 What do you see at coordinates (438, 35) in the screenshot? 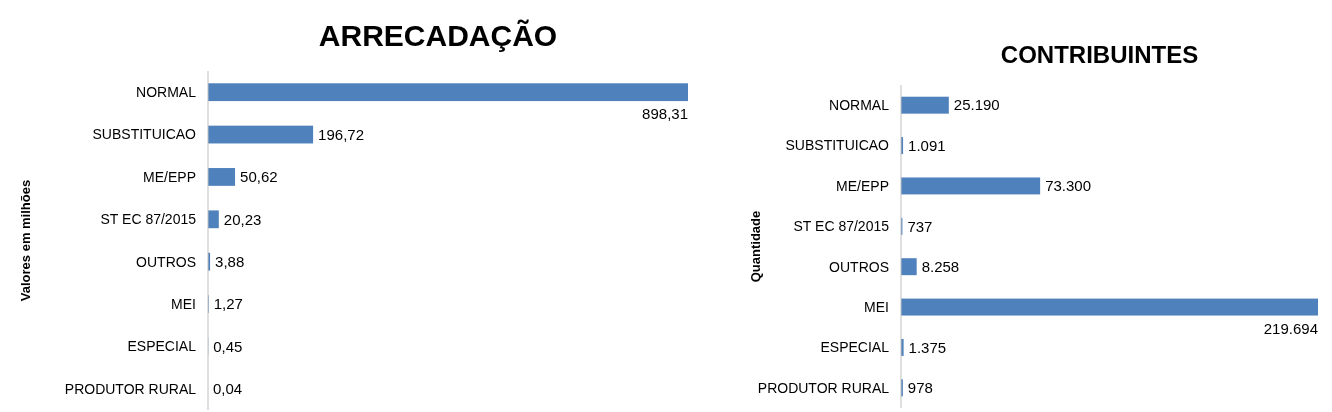
I see `chart-title: ARRECADAÇÃO` at bounding box center [438, 35].